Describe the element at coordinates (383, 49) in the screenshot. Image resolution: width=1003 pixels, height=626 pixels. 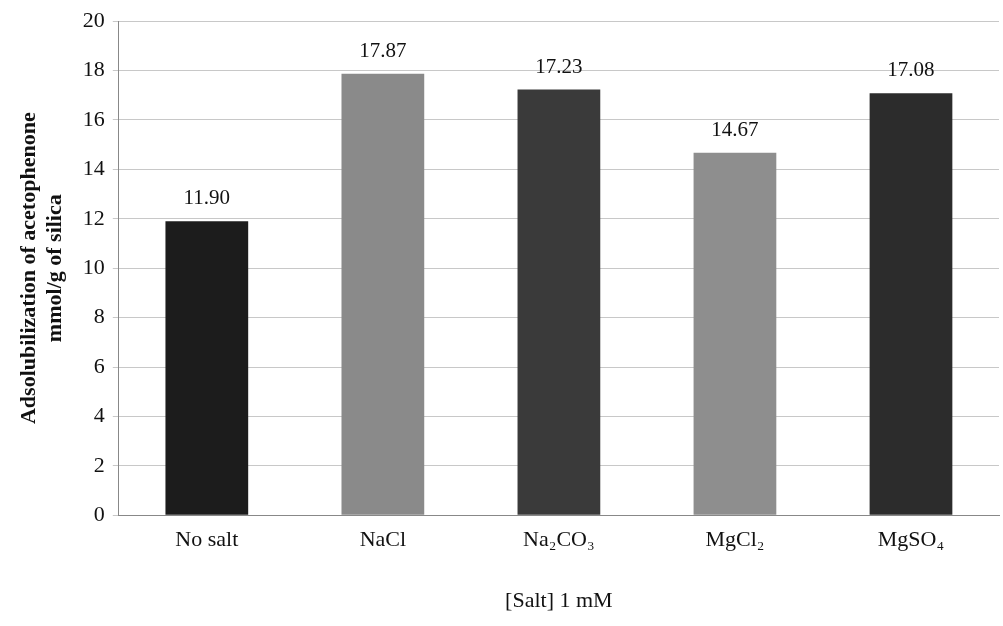
I see `data-label: 17.87` at that location.